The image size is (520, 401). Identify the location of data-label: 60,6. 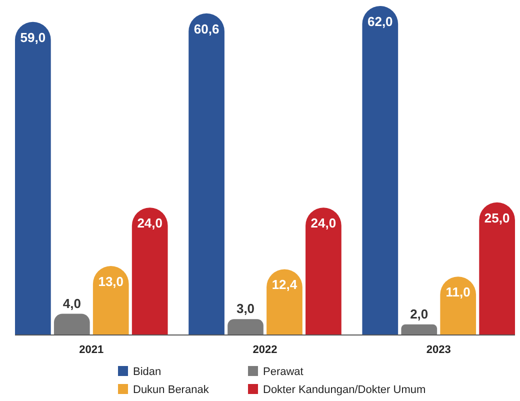
(207, 28).